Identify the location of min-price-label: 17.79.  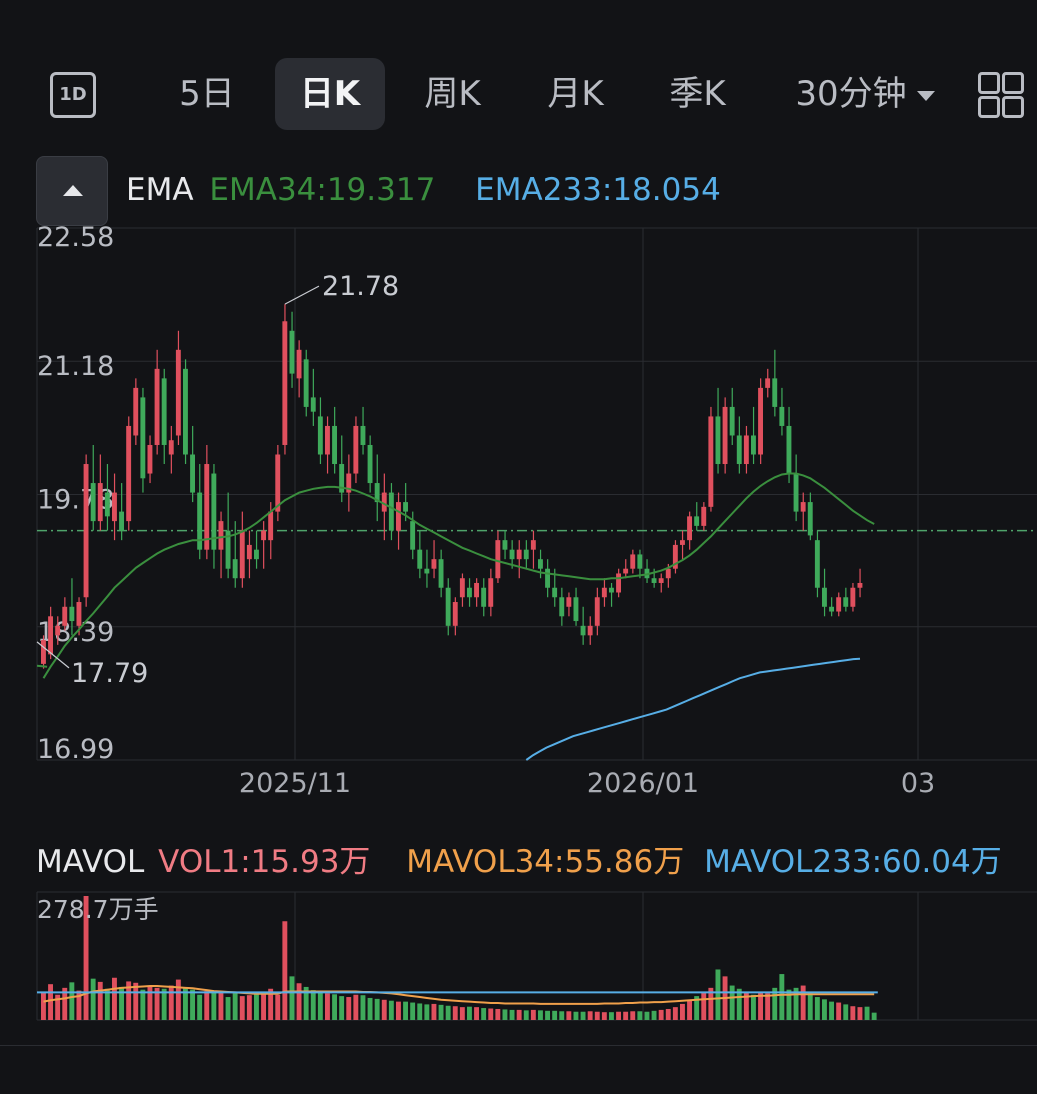
(109, 673).